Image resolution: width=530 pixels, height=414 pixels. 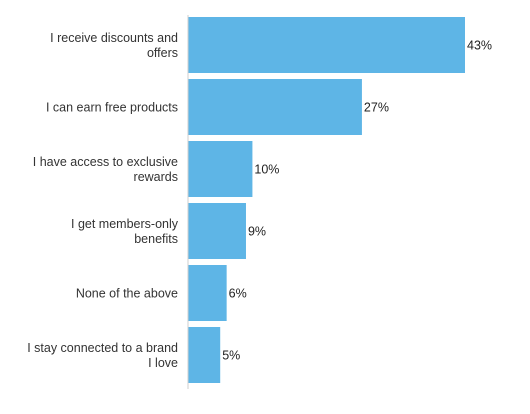 I want to click on category-label-2-line-1: rewards, so click(x=156, y=177).